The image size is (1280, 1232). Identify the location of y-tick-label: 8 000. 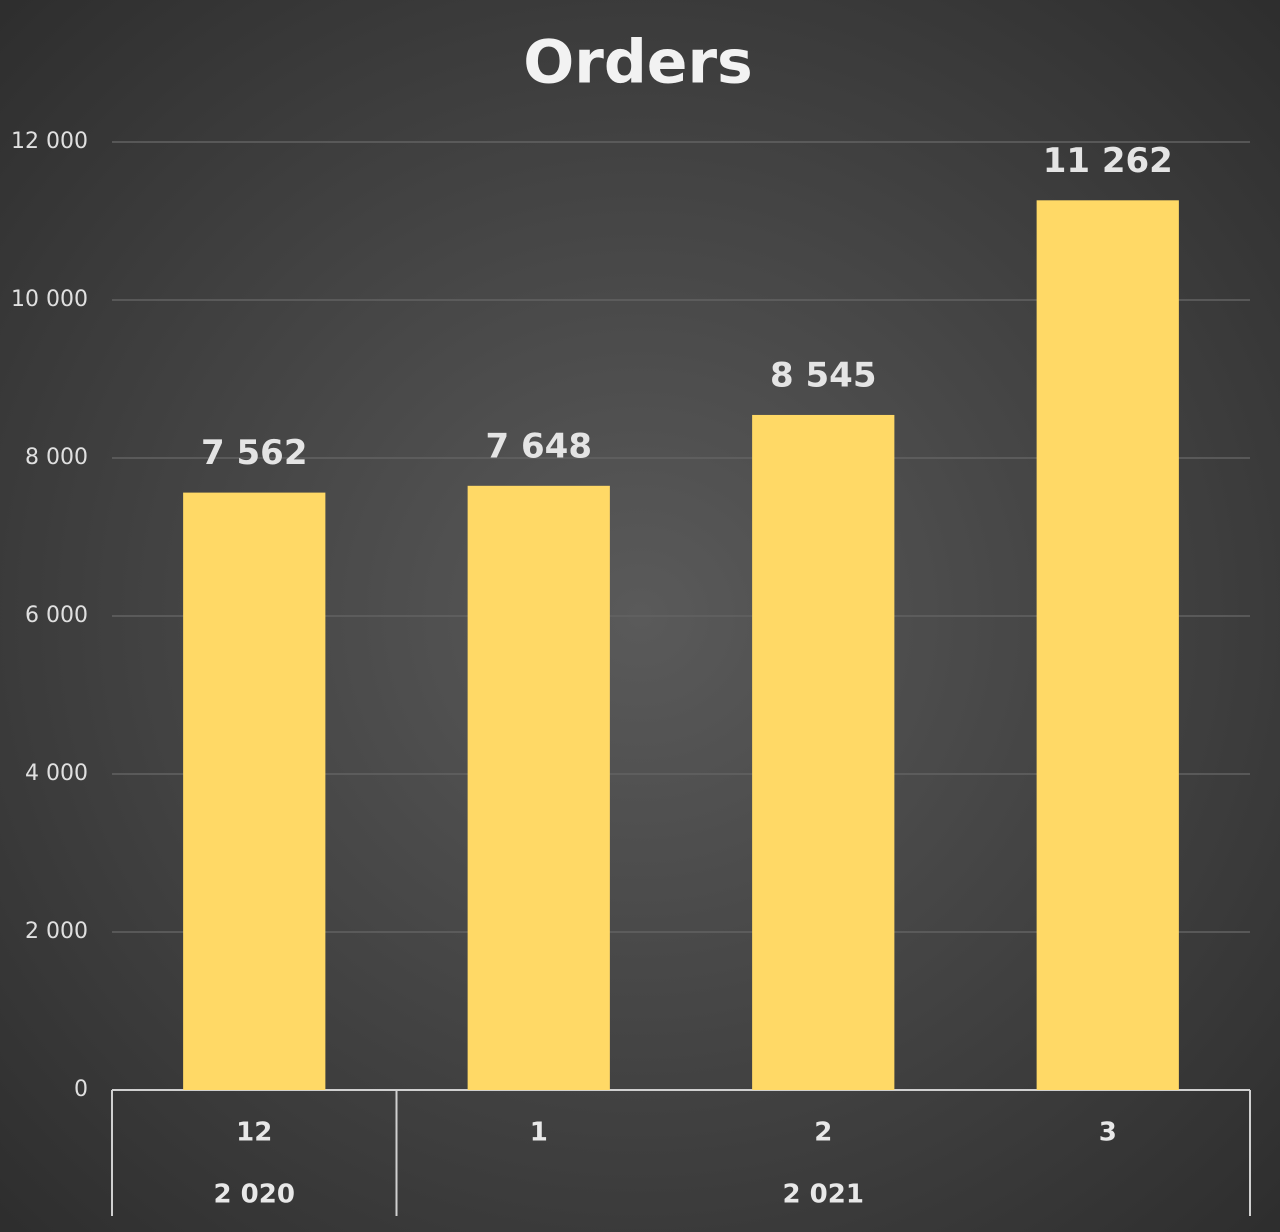
(56, 457).